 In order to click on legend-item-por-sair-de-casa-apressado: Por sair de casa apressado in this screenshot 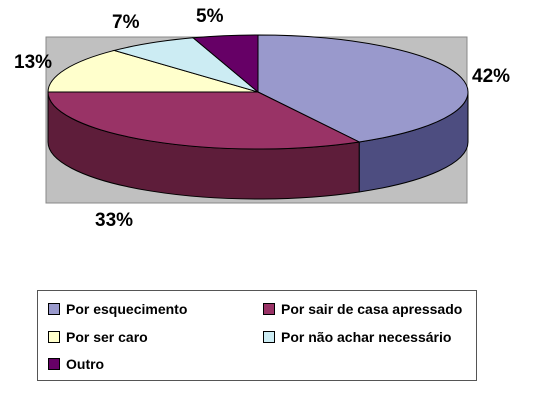, I will do `click(362, 309)`.